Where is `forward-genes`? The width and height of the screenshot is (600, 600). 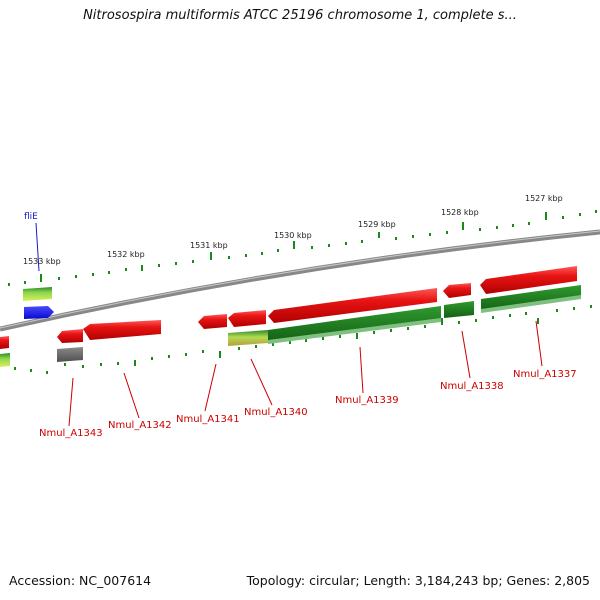 forward-genes is located at coordinates (288, 307).